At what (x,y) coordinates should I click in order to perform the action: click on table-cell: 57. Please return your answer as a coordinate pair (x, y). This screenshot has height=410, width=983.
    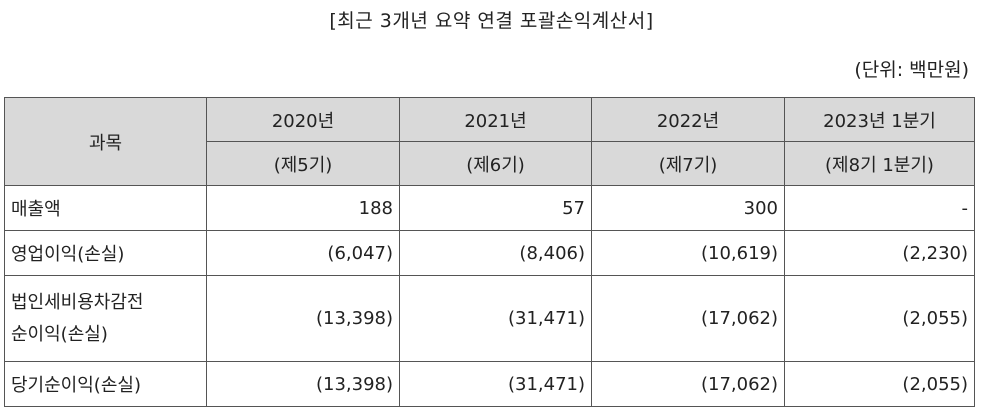
    Looking at the image, I should click on (495, 208).